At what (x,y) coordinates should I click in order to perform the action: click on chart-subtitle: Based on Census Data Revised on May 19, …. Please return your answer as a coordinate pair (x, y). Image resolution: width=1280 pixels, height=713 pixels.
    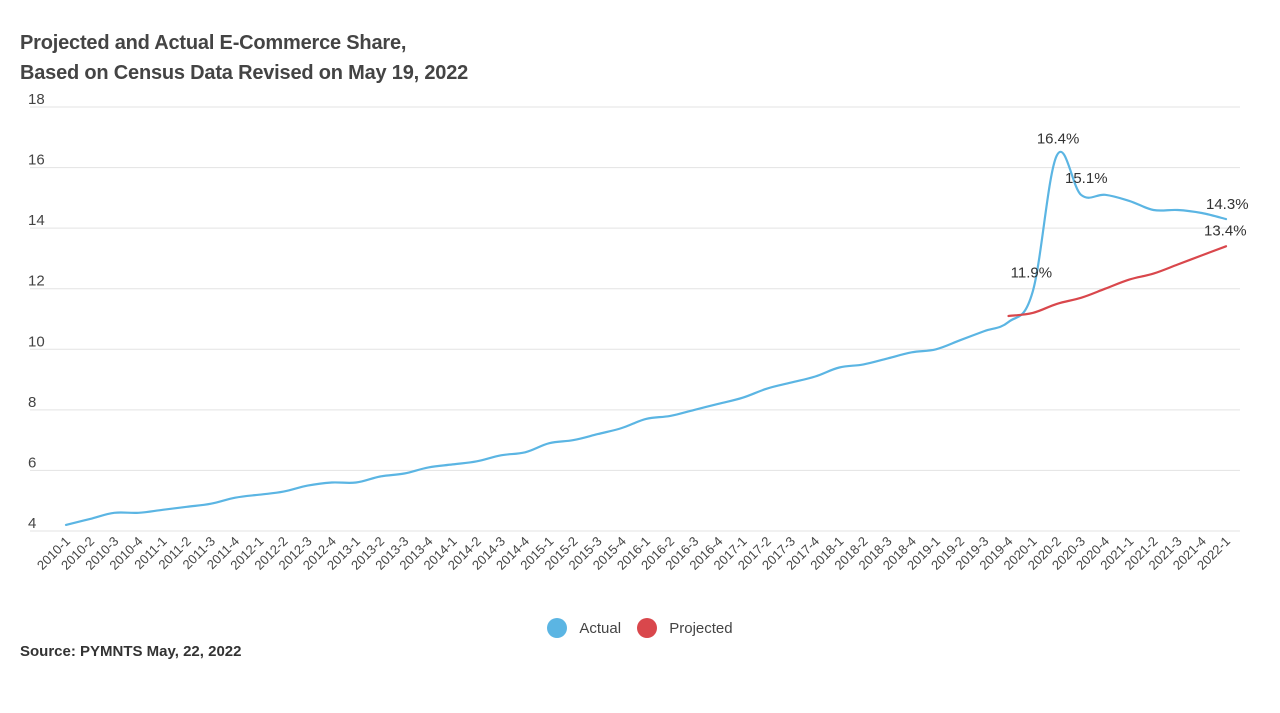
    Looking at the image, I should click on (244, 73).